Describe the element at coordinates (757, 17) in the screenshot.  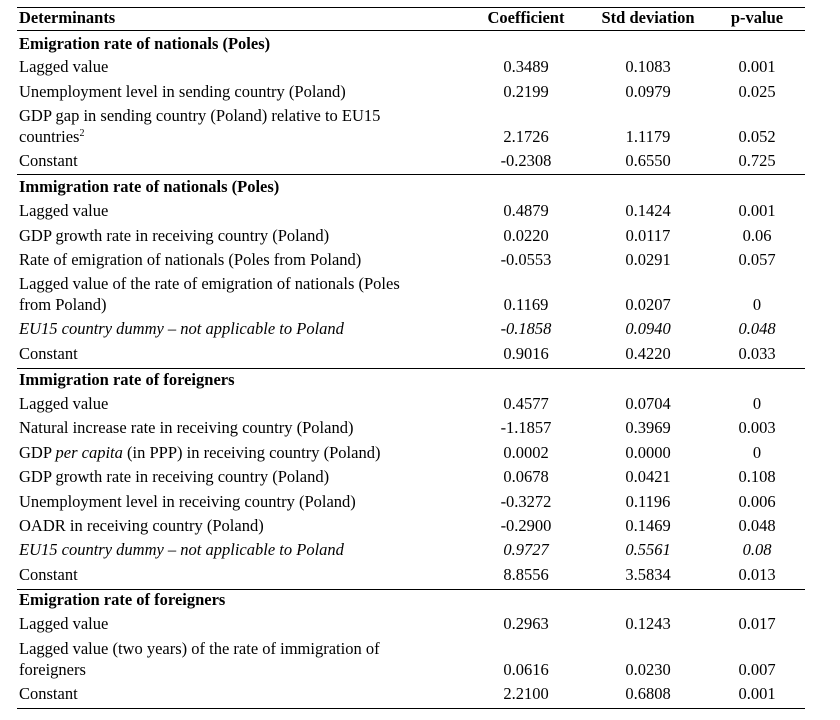
I see `header-p-value: p-value` at that location.